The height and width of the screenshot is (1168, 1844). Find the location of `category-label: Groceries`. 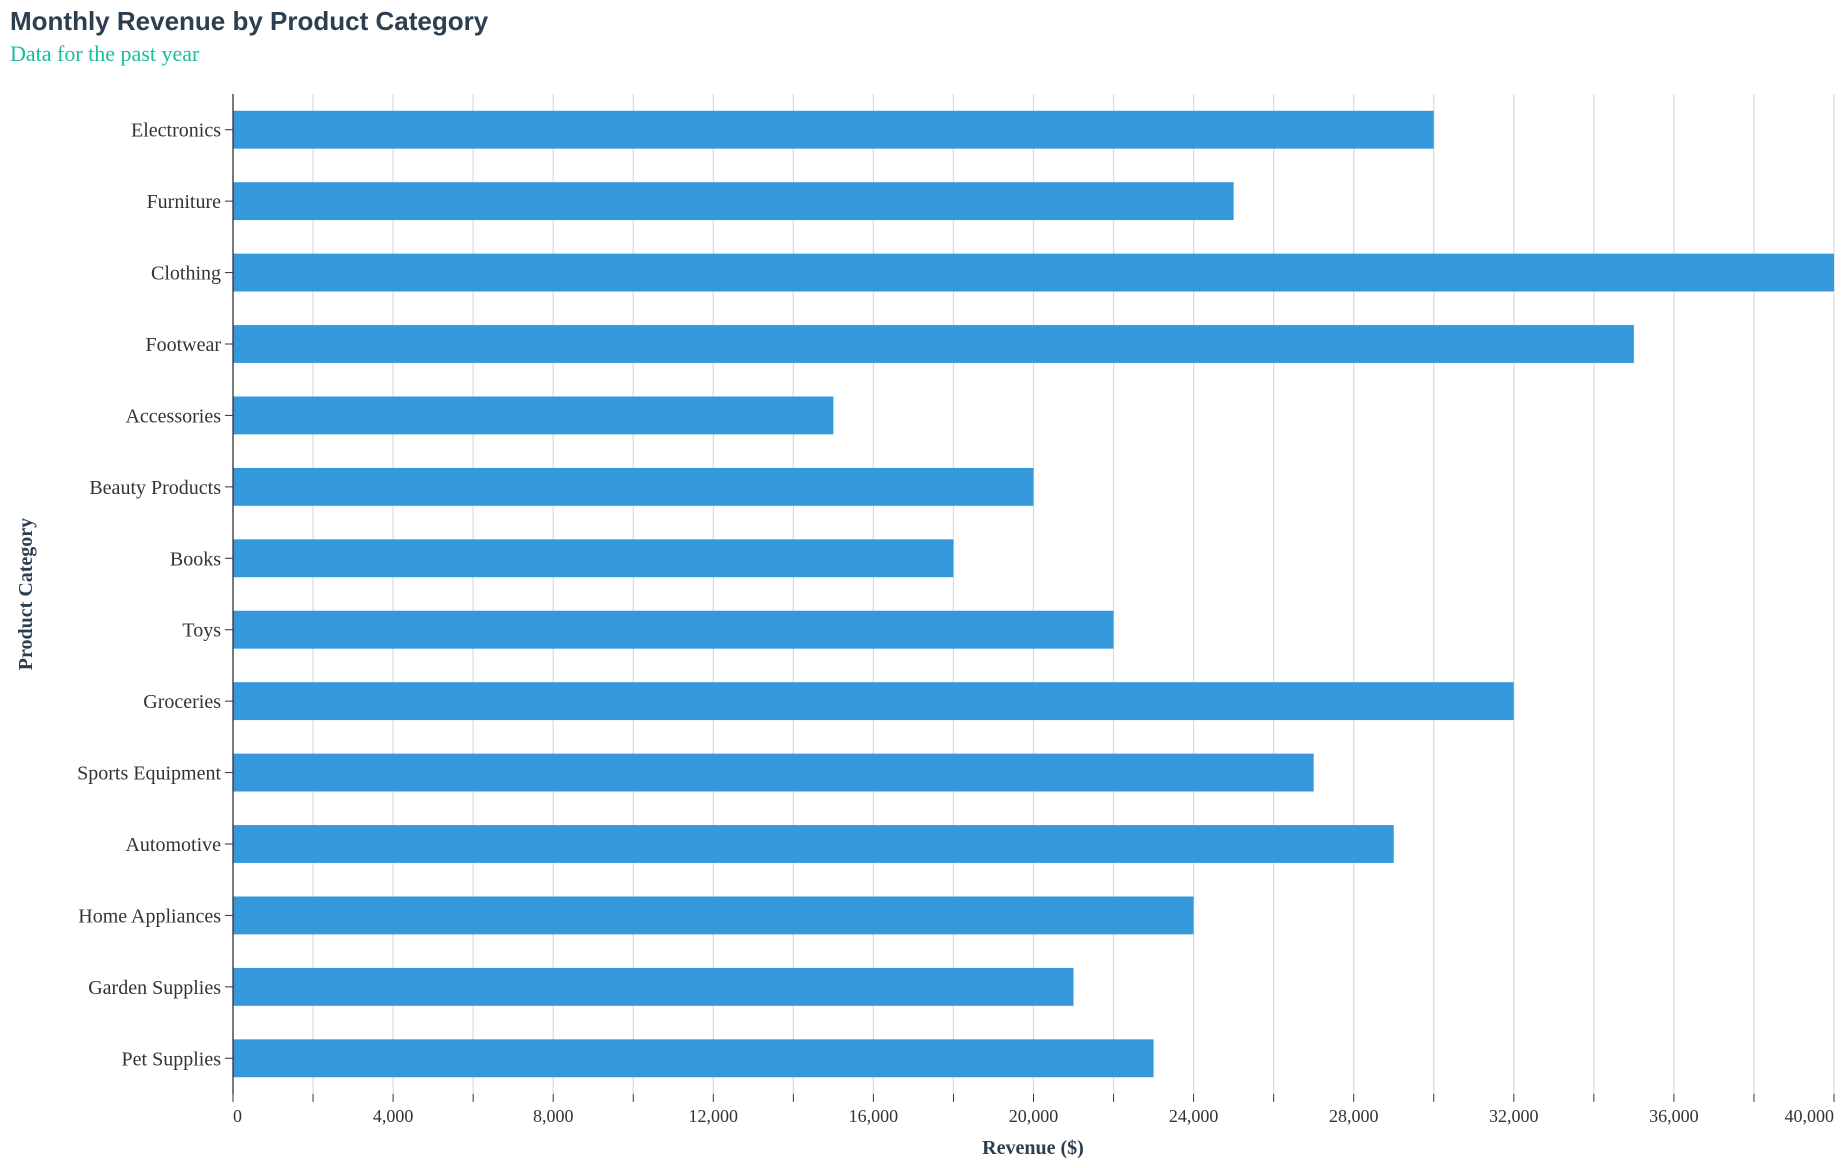

category-label: Groceries is located at coordinates (182, 702).